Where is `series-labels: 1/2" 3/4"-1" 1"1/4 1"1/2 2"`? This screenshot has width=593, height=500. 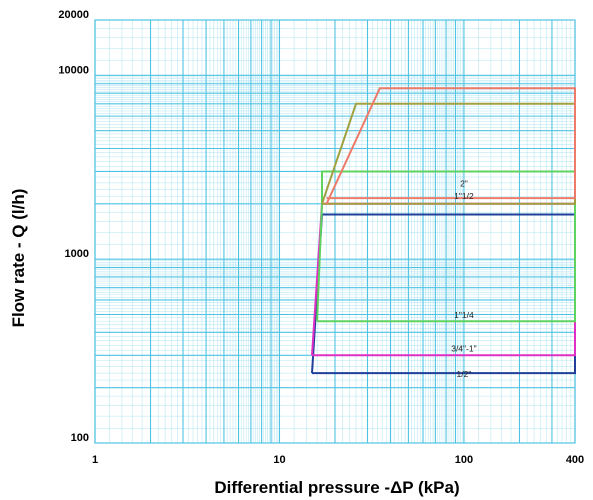 series-labels: 1/2" 3/4"-1" 1"1/4 1"1/2 2" is located at coordinates (463, 279).